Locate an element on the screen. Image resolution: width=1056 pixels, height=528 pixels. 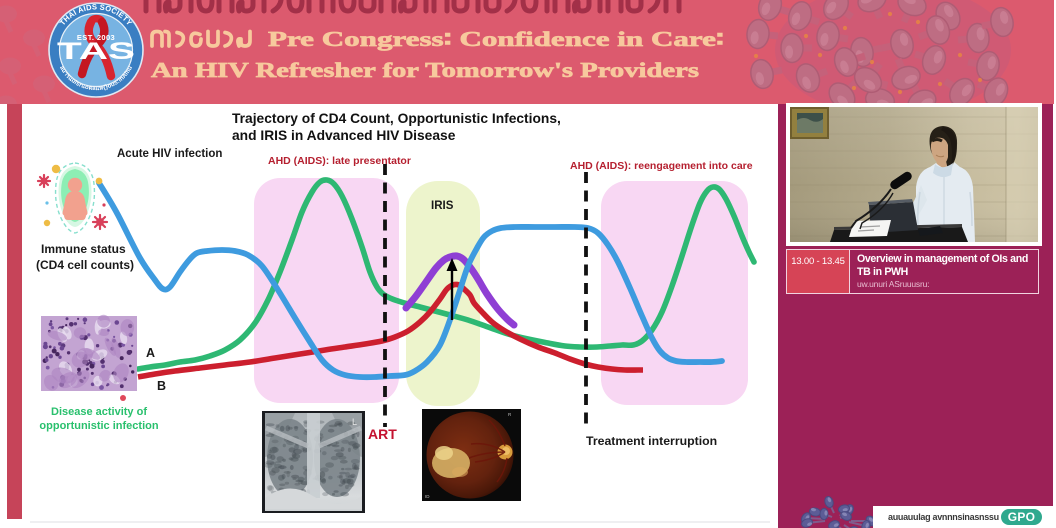
svg-text: (CD4 cell counts) is located at coordinates (85, 265).